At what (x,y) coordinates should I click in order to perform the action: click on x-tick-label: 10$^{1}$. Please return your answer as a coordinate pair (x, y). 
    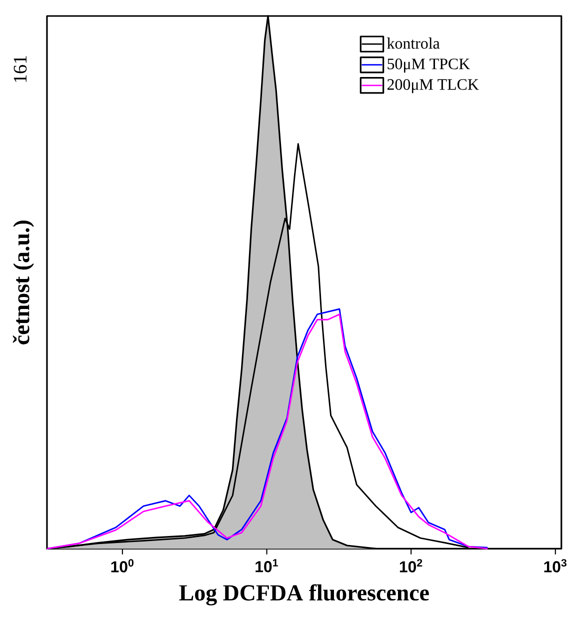
    Looking at the image, I should click on (266, 565).